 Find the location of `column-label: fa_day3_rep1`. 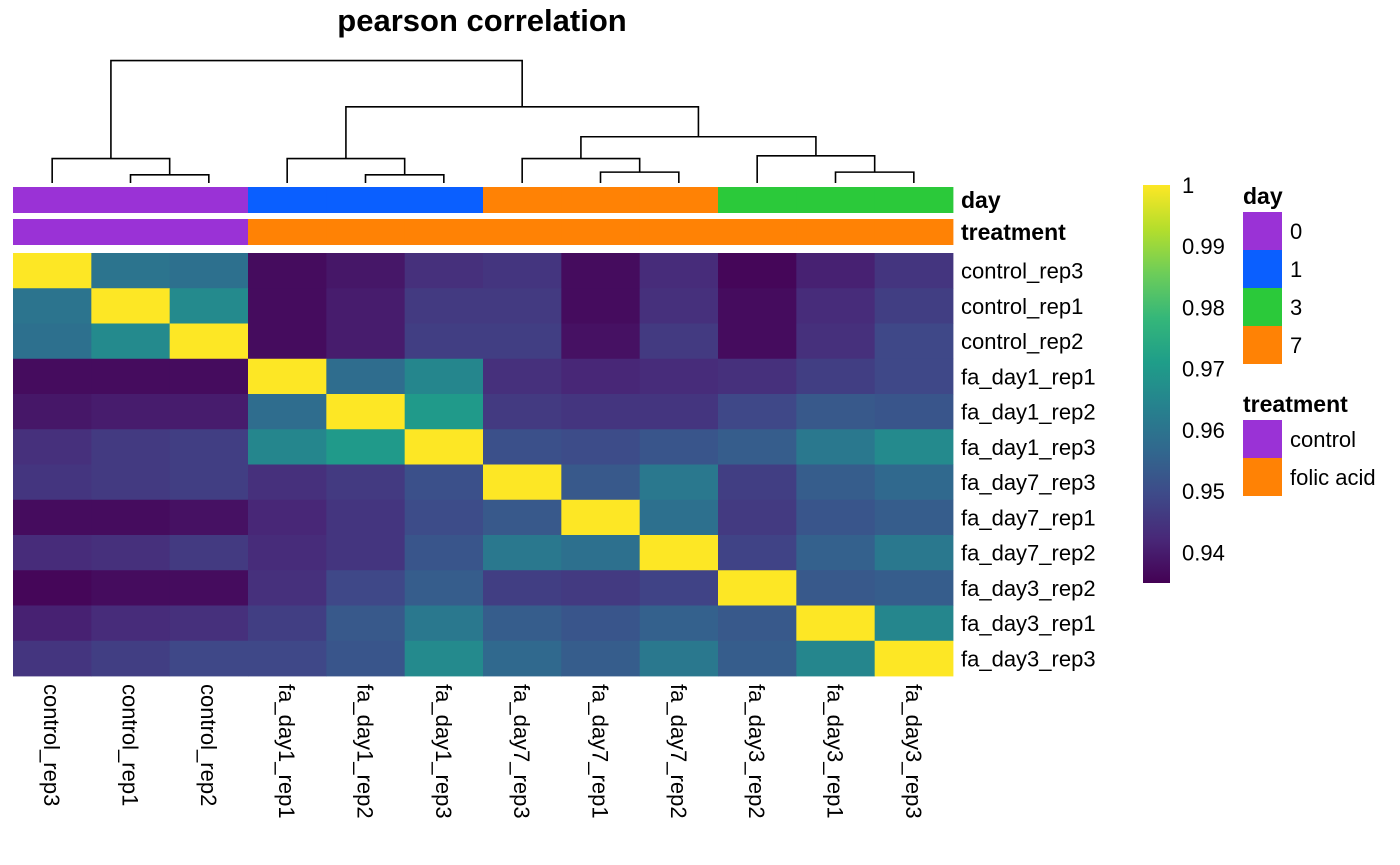

column-label: fa_day3_rep1 is located at coordinates (835, 751).